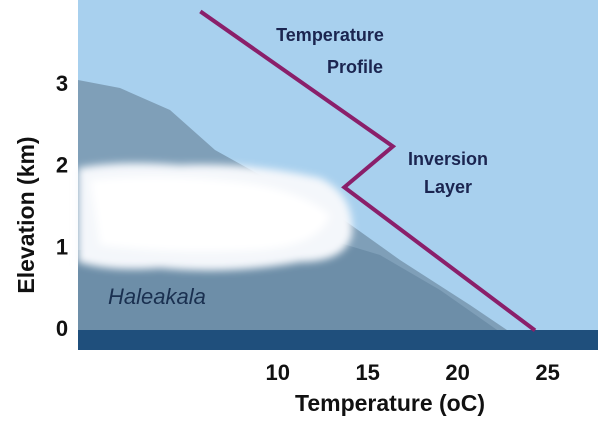  What do you see at coordinates (448, 159) in the screenshot?
I see `annotation: Inversion` at bounding box center [448, 159].